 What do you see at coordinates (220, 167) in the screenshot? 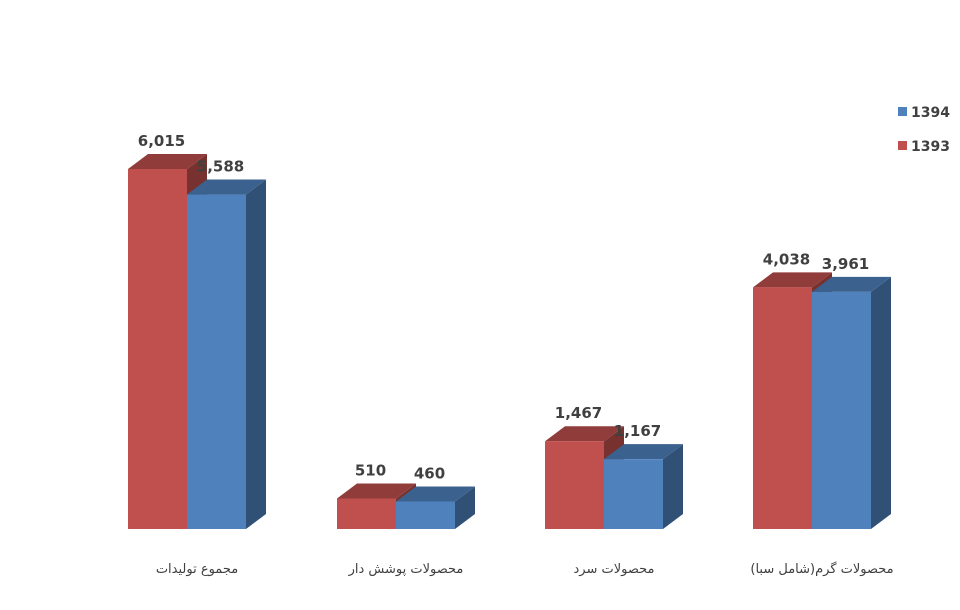
I see `value-label-1394-0: 5,588` at bounding box center [220, 167].